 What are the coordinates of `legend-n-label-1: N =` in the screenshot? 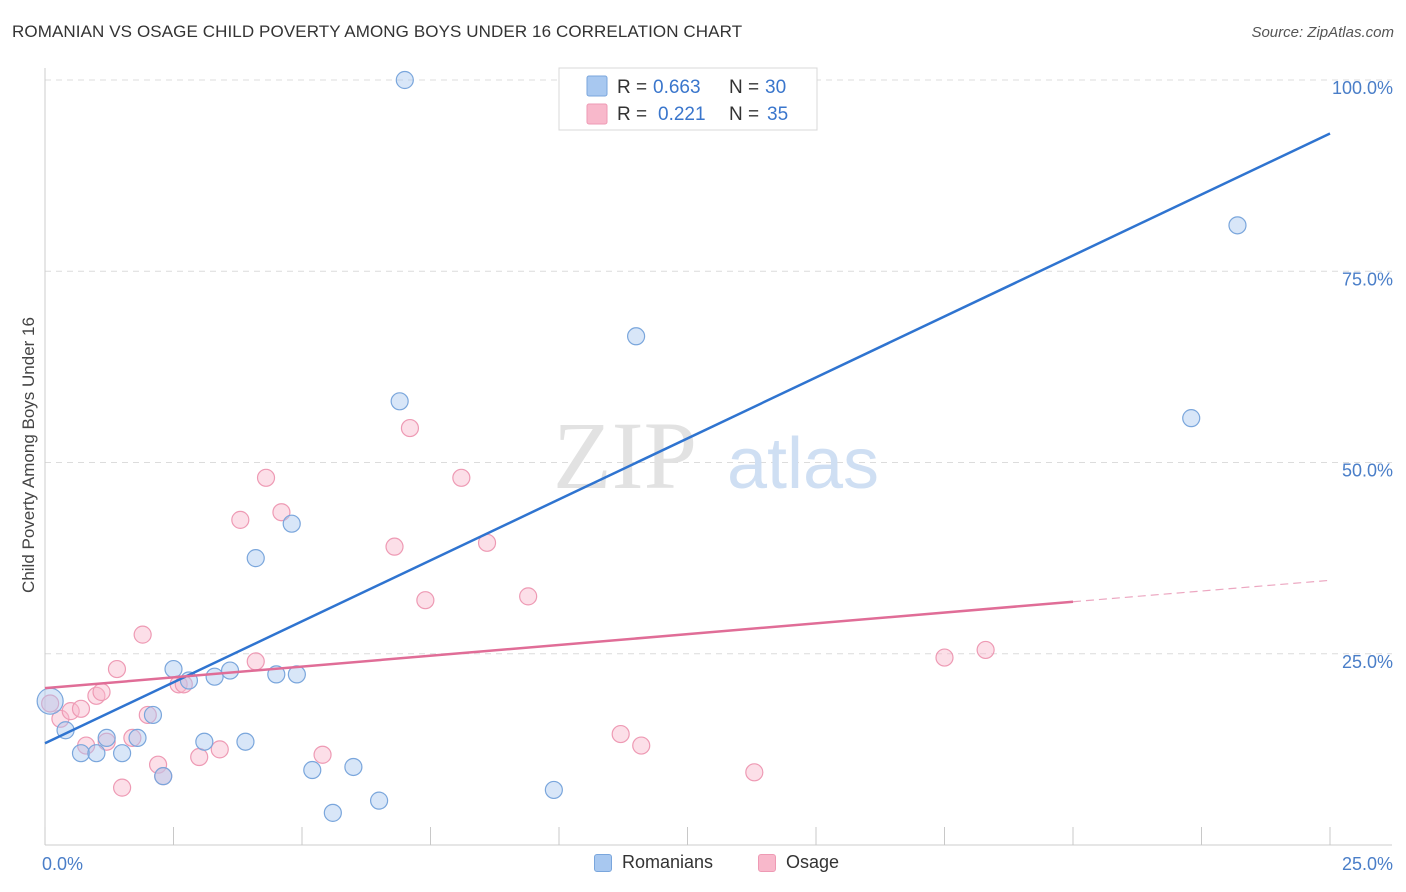 It's located at (744, 87).